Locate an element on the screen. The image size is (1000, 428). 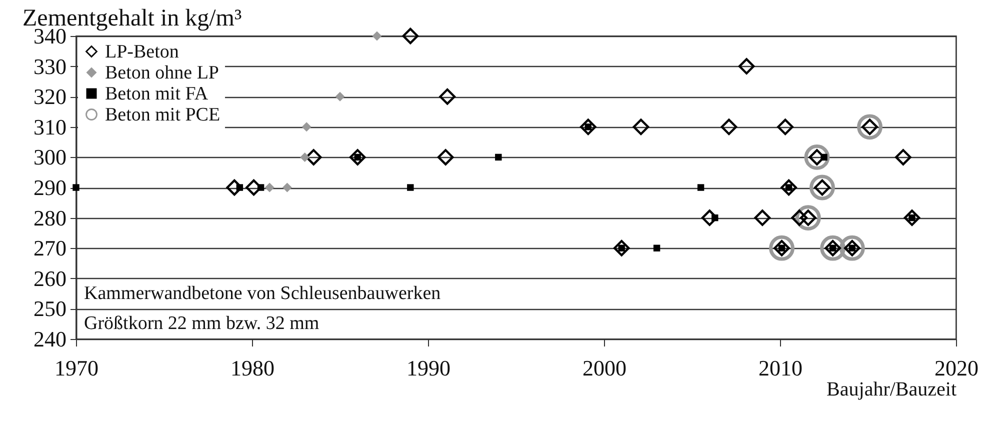
legend-label: LP-Beton is located at coordinates (142, 52).